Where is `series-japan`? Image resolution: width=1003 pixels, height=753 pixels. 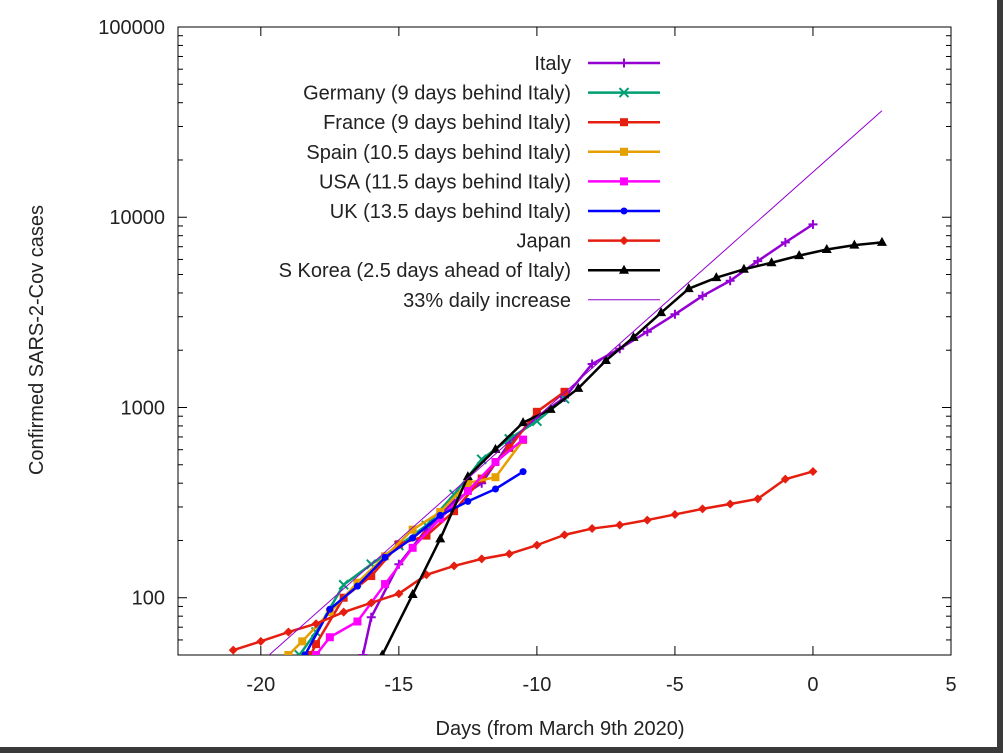 series-japan is located at coordinates (523, 560).